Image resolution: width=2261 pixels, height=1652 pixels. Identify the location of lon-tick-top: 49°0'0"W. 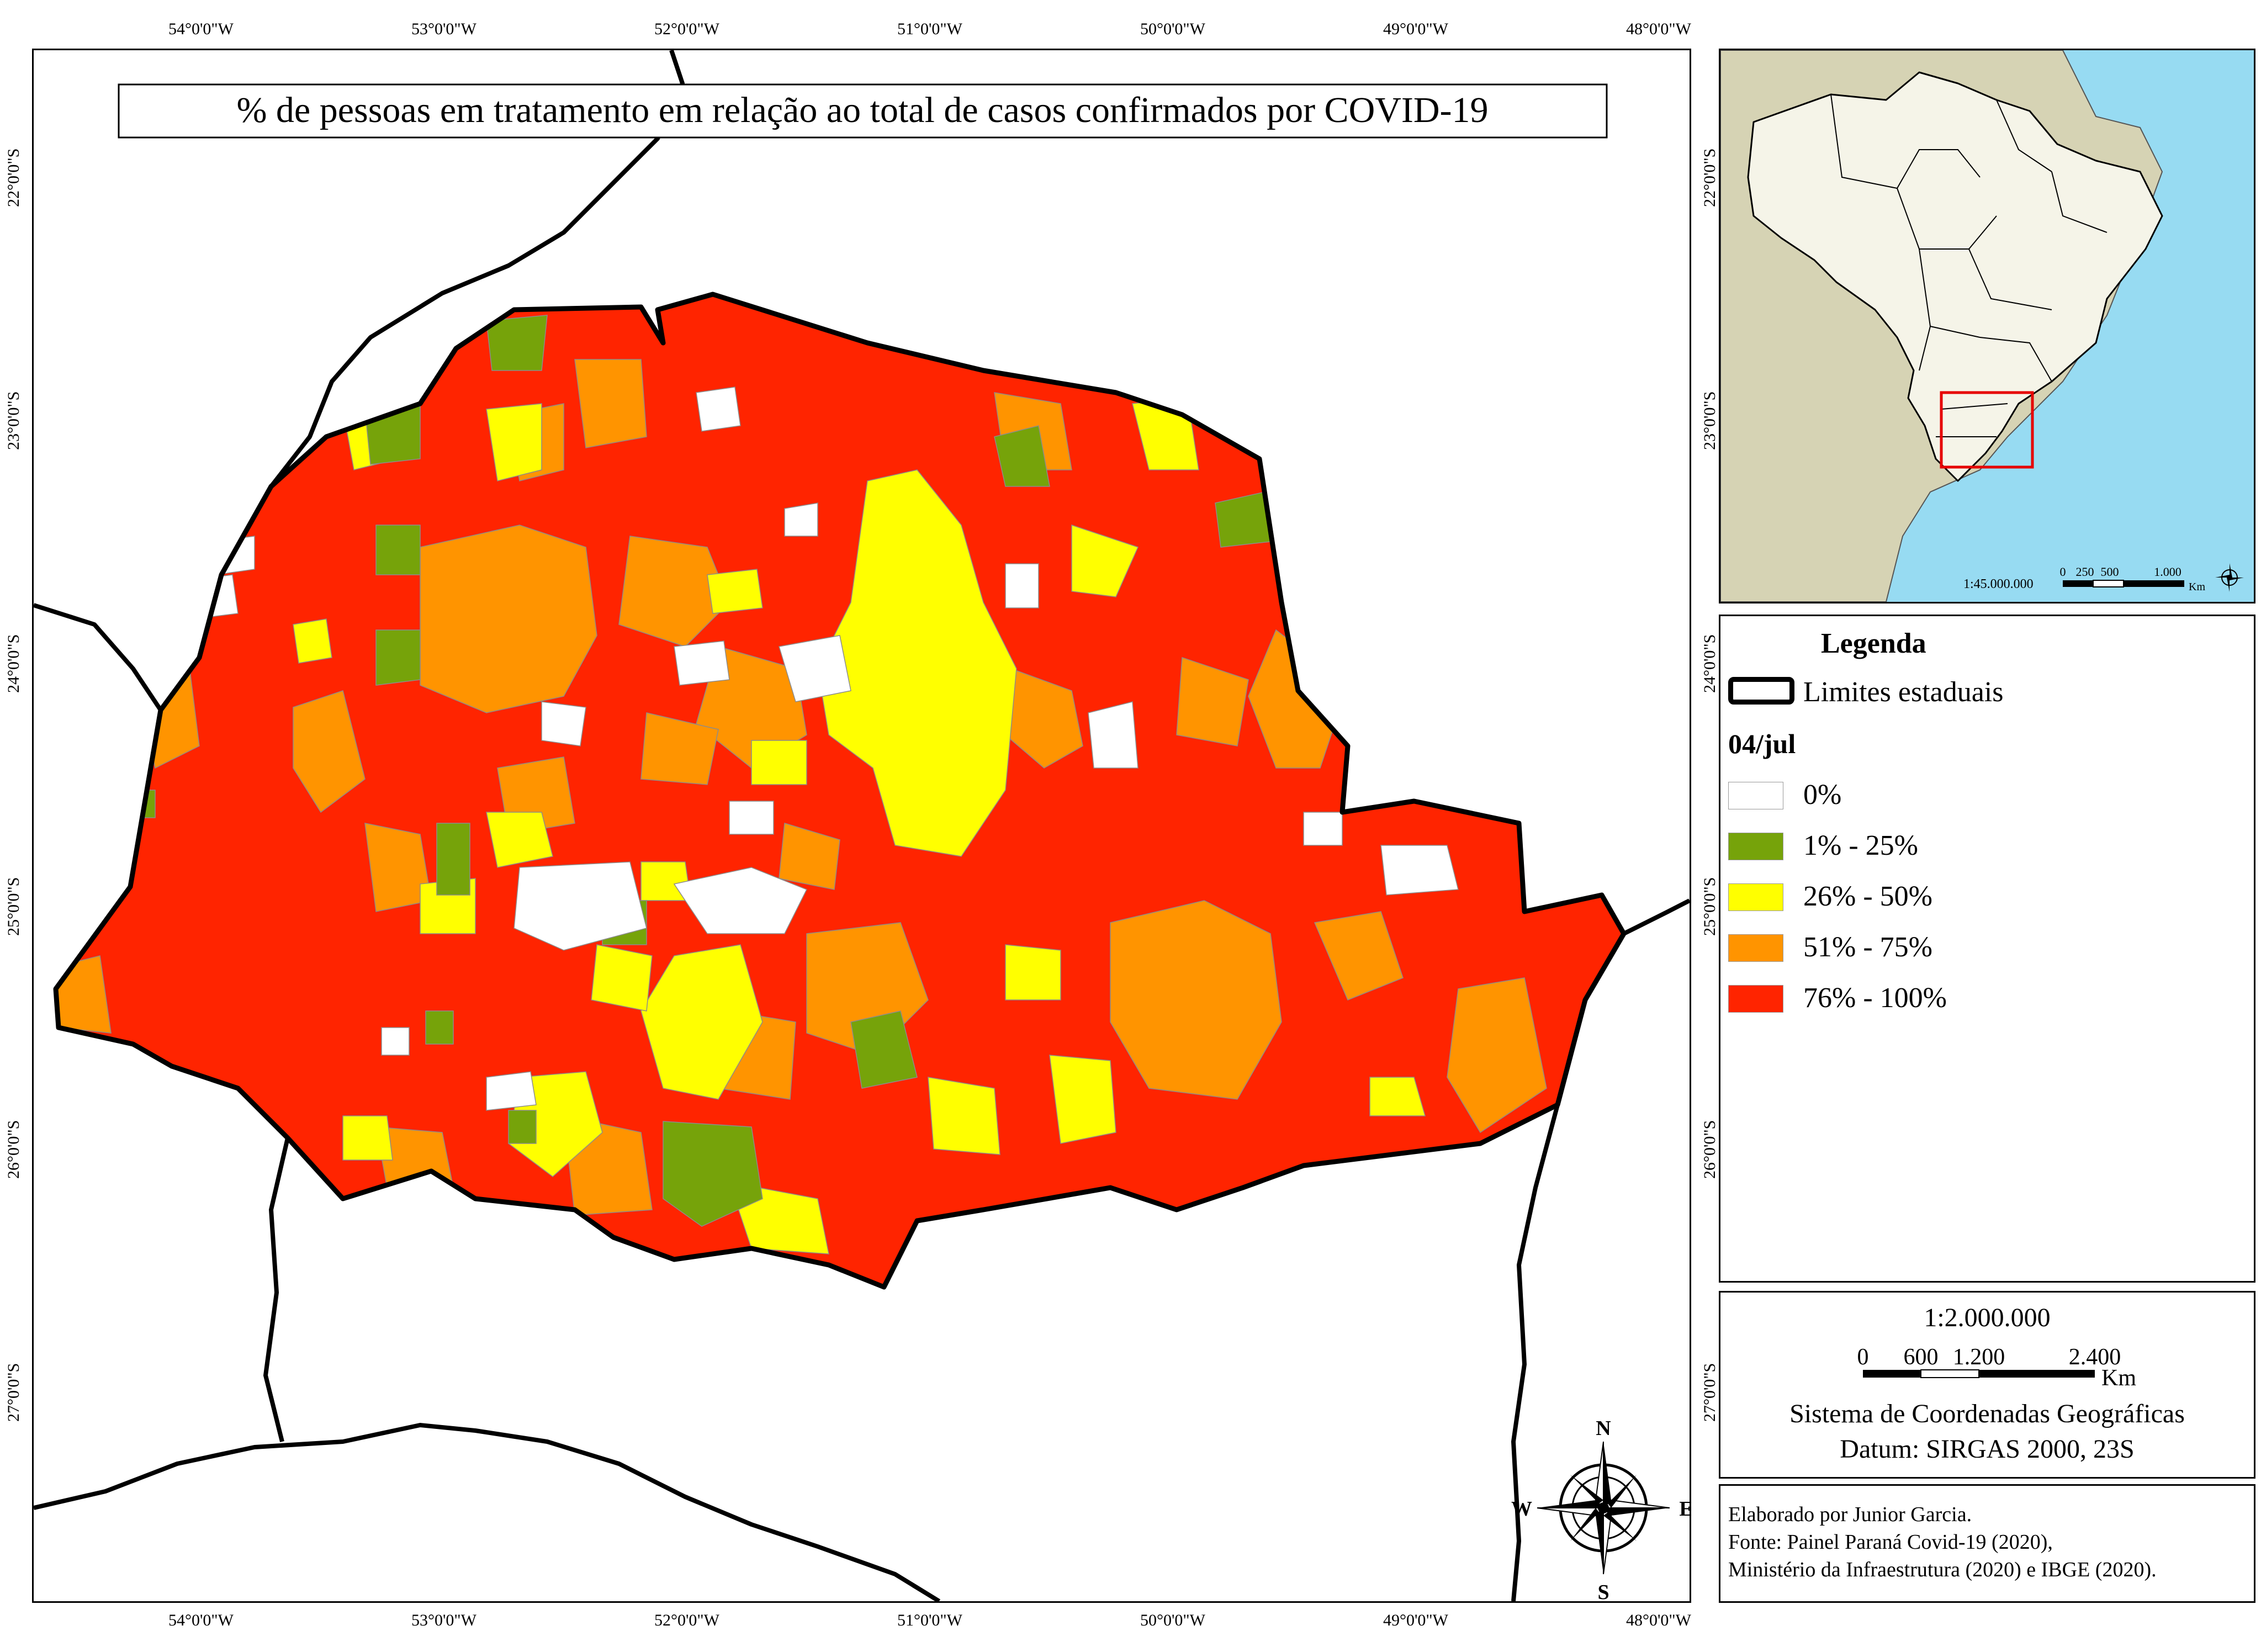
(1415, 29).